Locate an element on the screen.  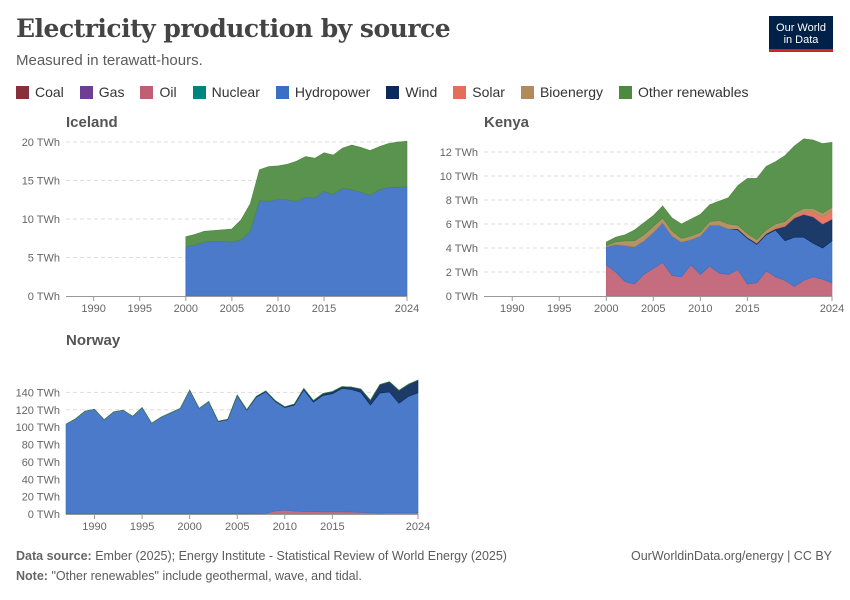
norway-ytick-label: 100 TWh is located at coordinates (38, 428).